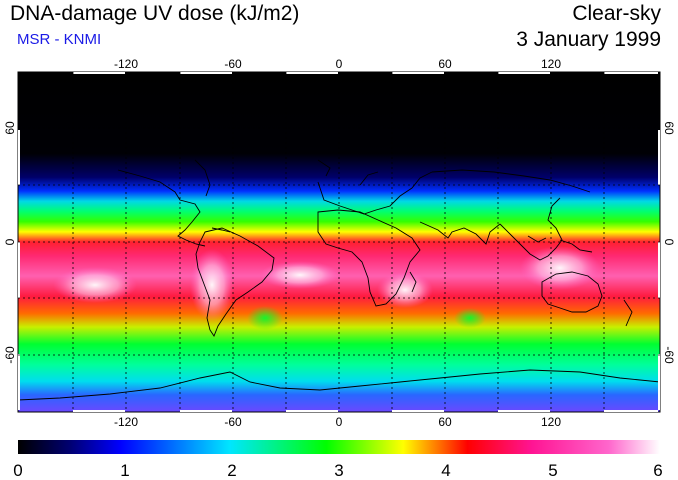 The height and width of the screenshot is (480, 678). What do you see at coordinates (10, 241) in the screenshot?
I see `lat-tick-left-2: 0` at bounding box center [10, 241].